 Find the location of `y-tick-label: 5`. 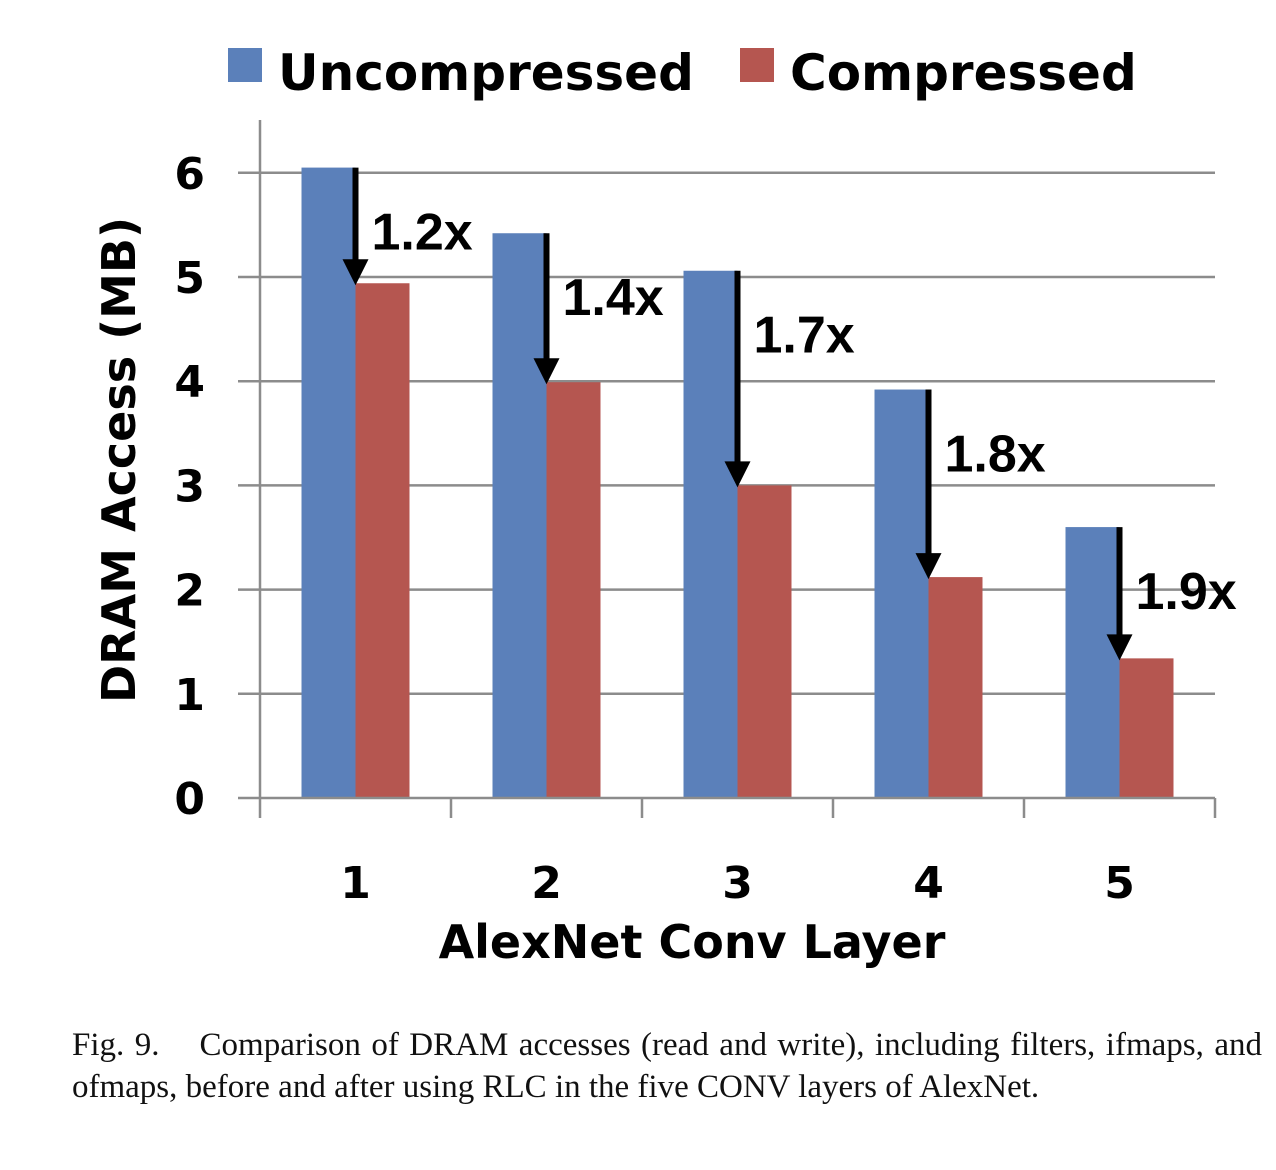

y-tick-label: 5 is located at coordinates (189, 278).